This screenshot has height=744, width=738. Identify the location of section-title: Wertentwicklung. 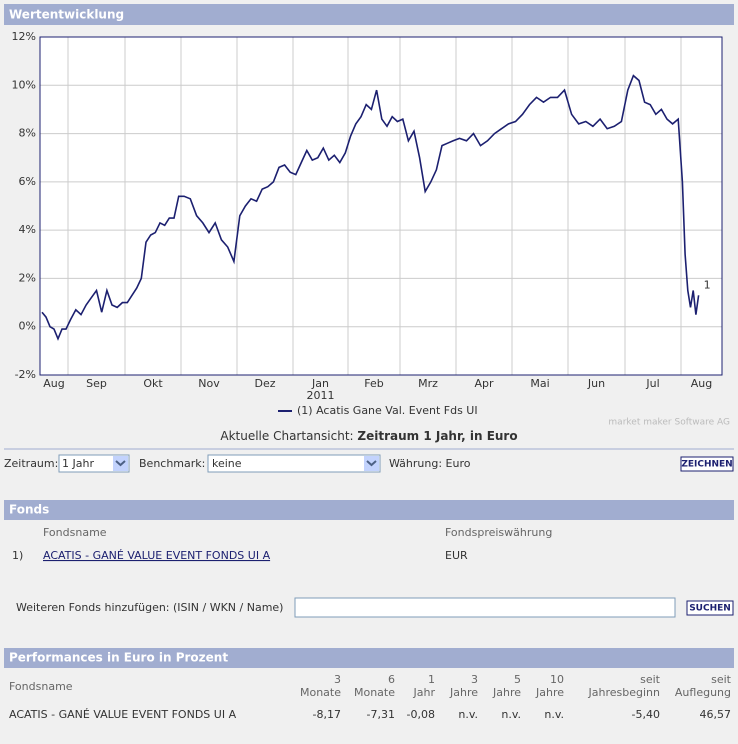
(66, 15).